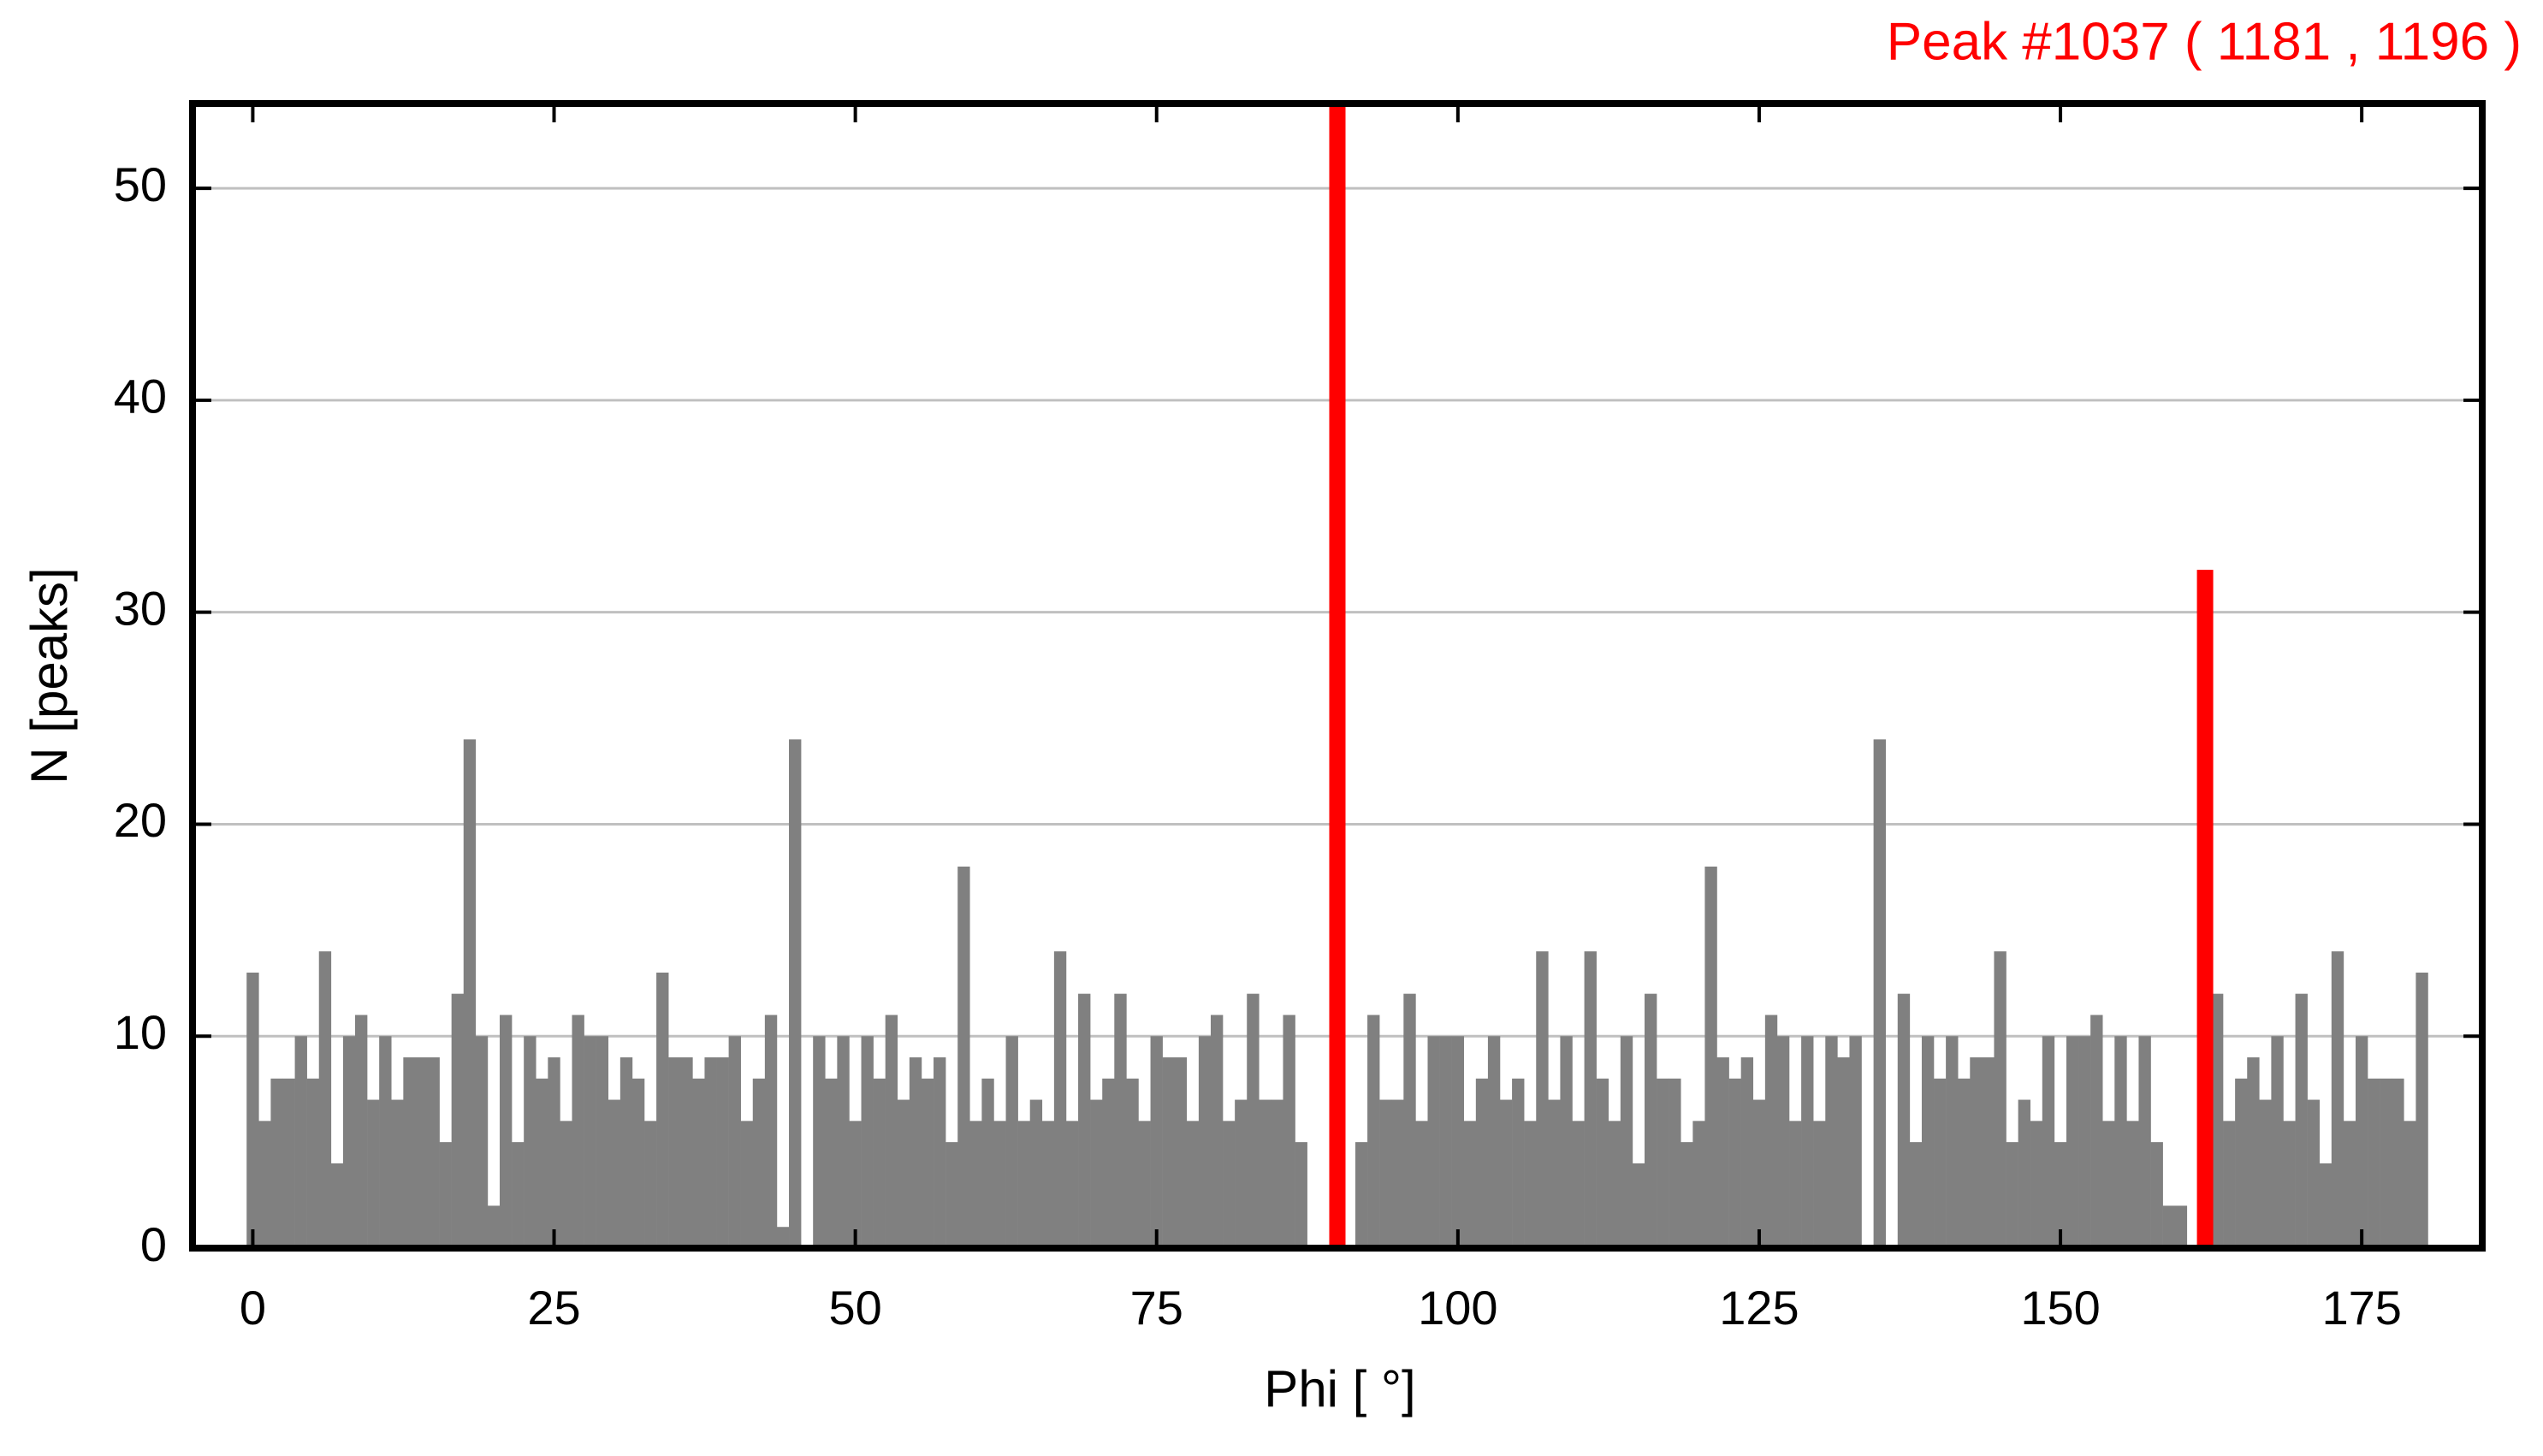 The height and width of the screenshot is (1456, 2543). Describe the element at coordinates (2205, 41) in the screenshot. I see `chart-title: Peak #1037 ( 1181 , 1196 )` at that location.